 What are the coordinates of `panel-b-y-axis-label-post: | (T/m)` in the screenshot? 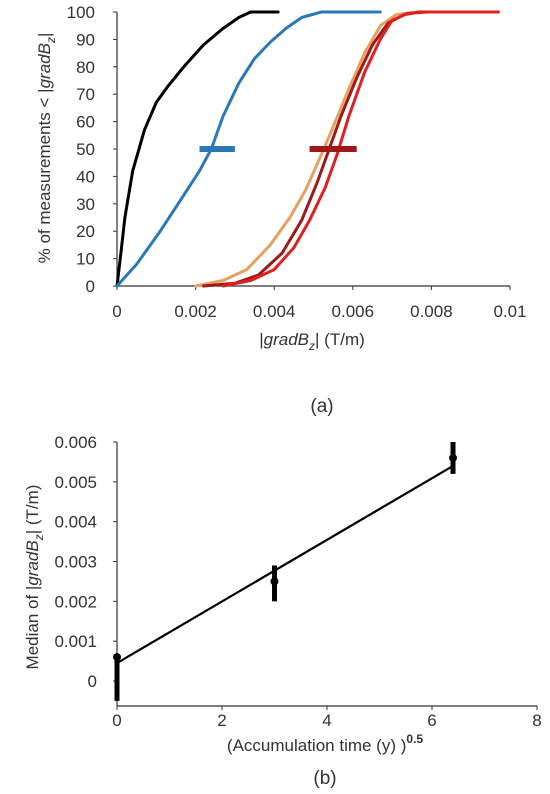 It's located at (32, 510).